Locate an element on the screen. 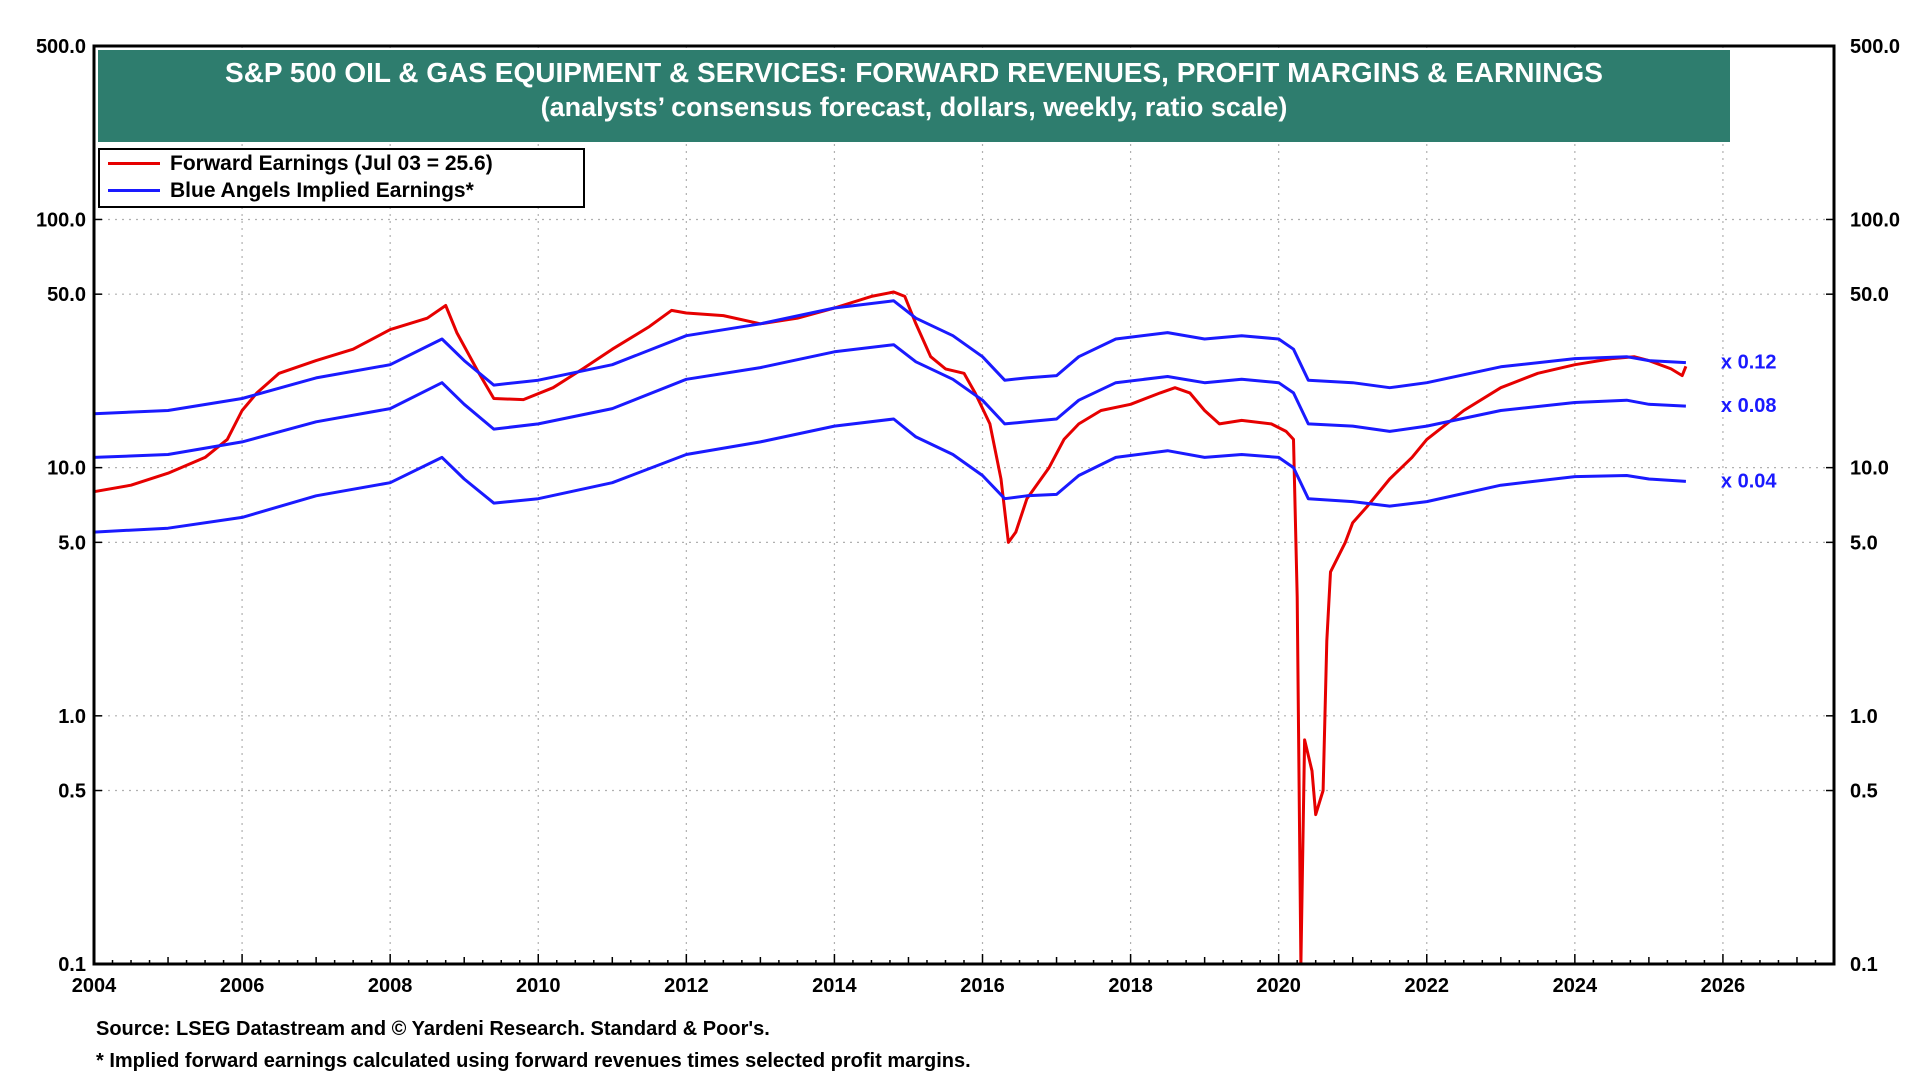 Image resolution: width=1920 pixels, height=1080 pixels. y-tick-label-right: 5.0 is located at coordinates (1864, 543).